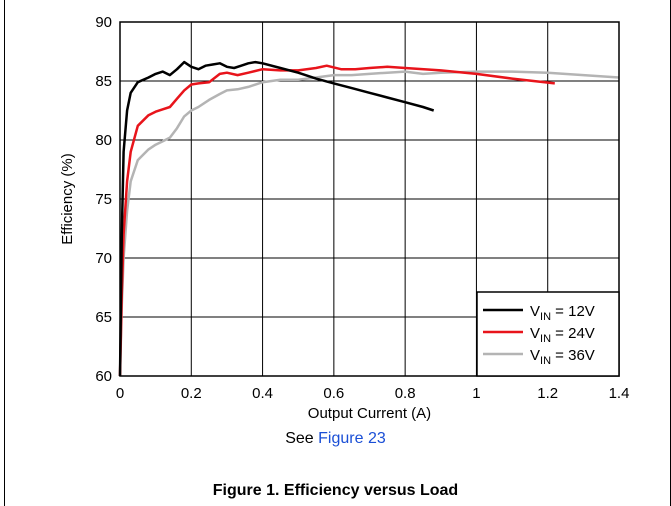  Describe the element at coordinates (373, 393) in the screenshot. I see `x-tick-labels: 0 0.2 0.4 0.6 0.8 1 1.2 1.4` at that location.